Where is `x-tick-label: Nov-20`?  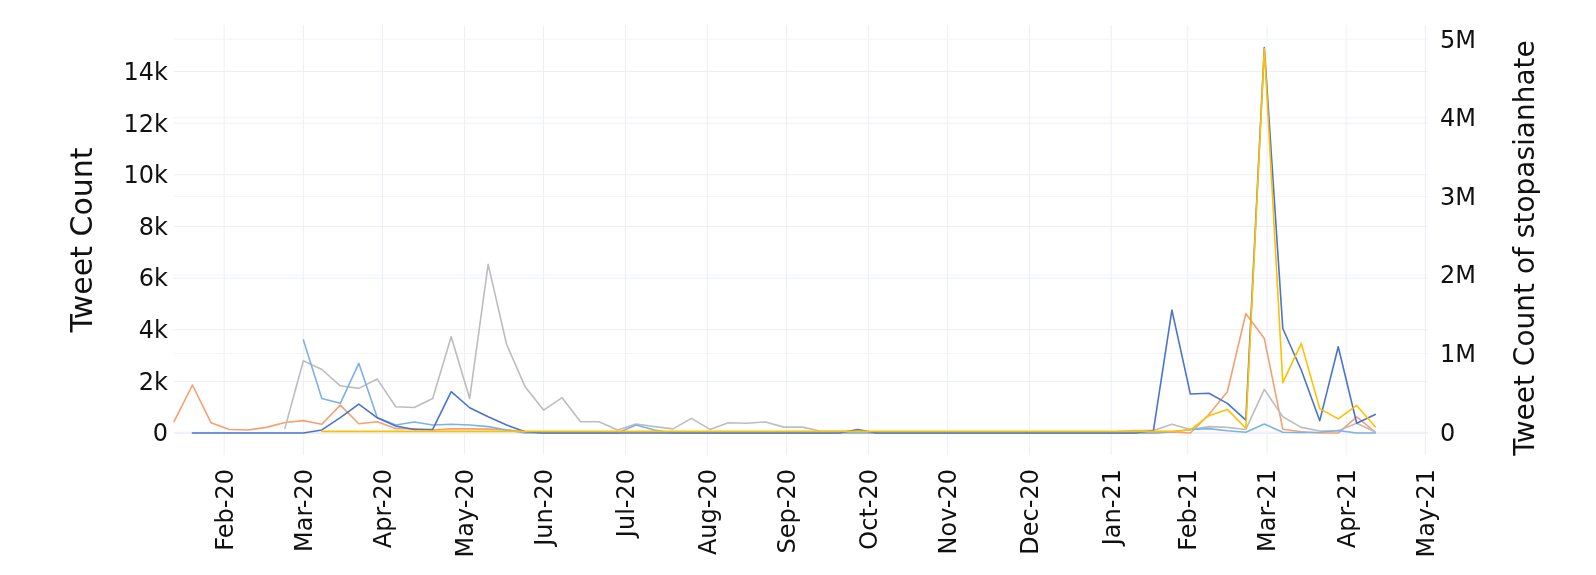
x-tick-label: Nov-20 is located at coordinates (947, 512).